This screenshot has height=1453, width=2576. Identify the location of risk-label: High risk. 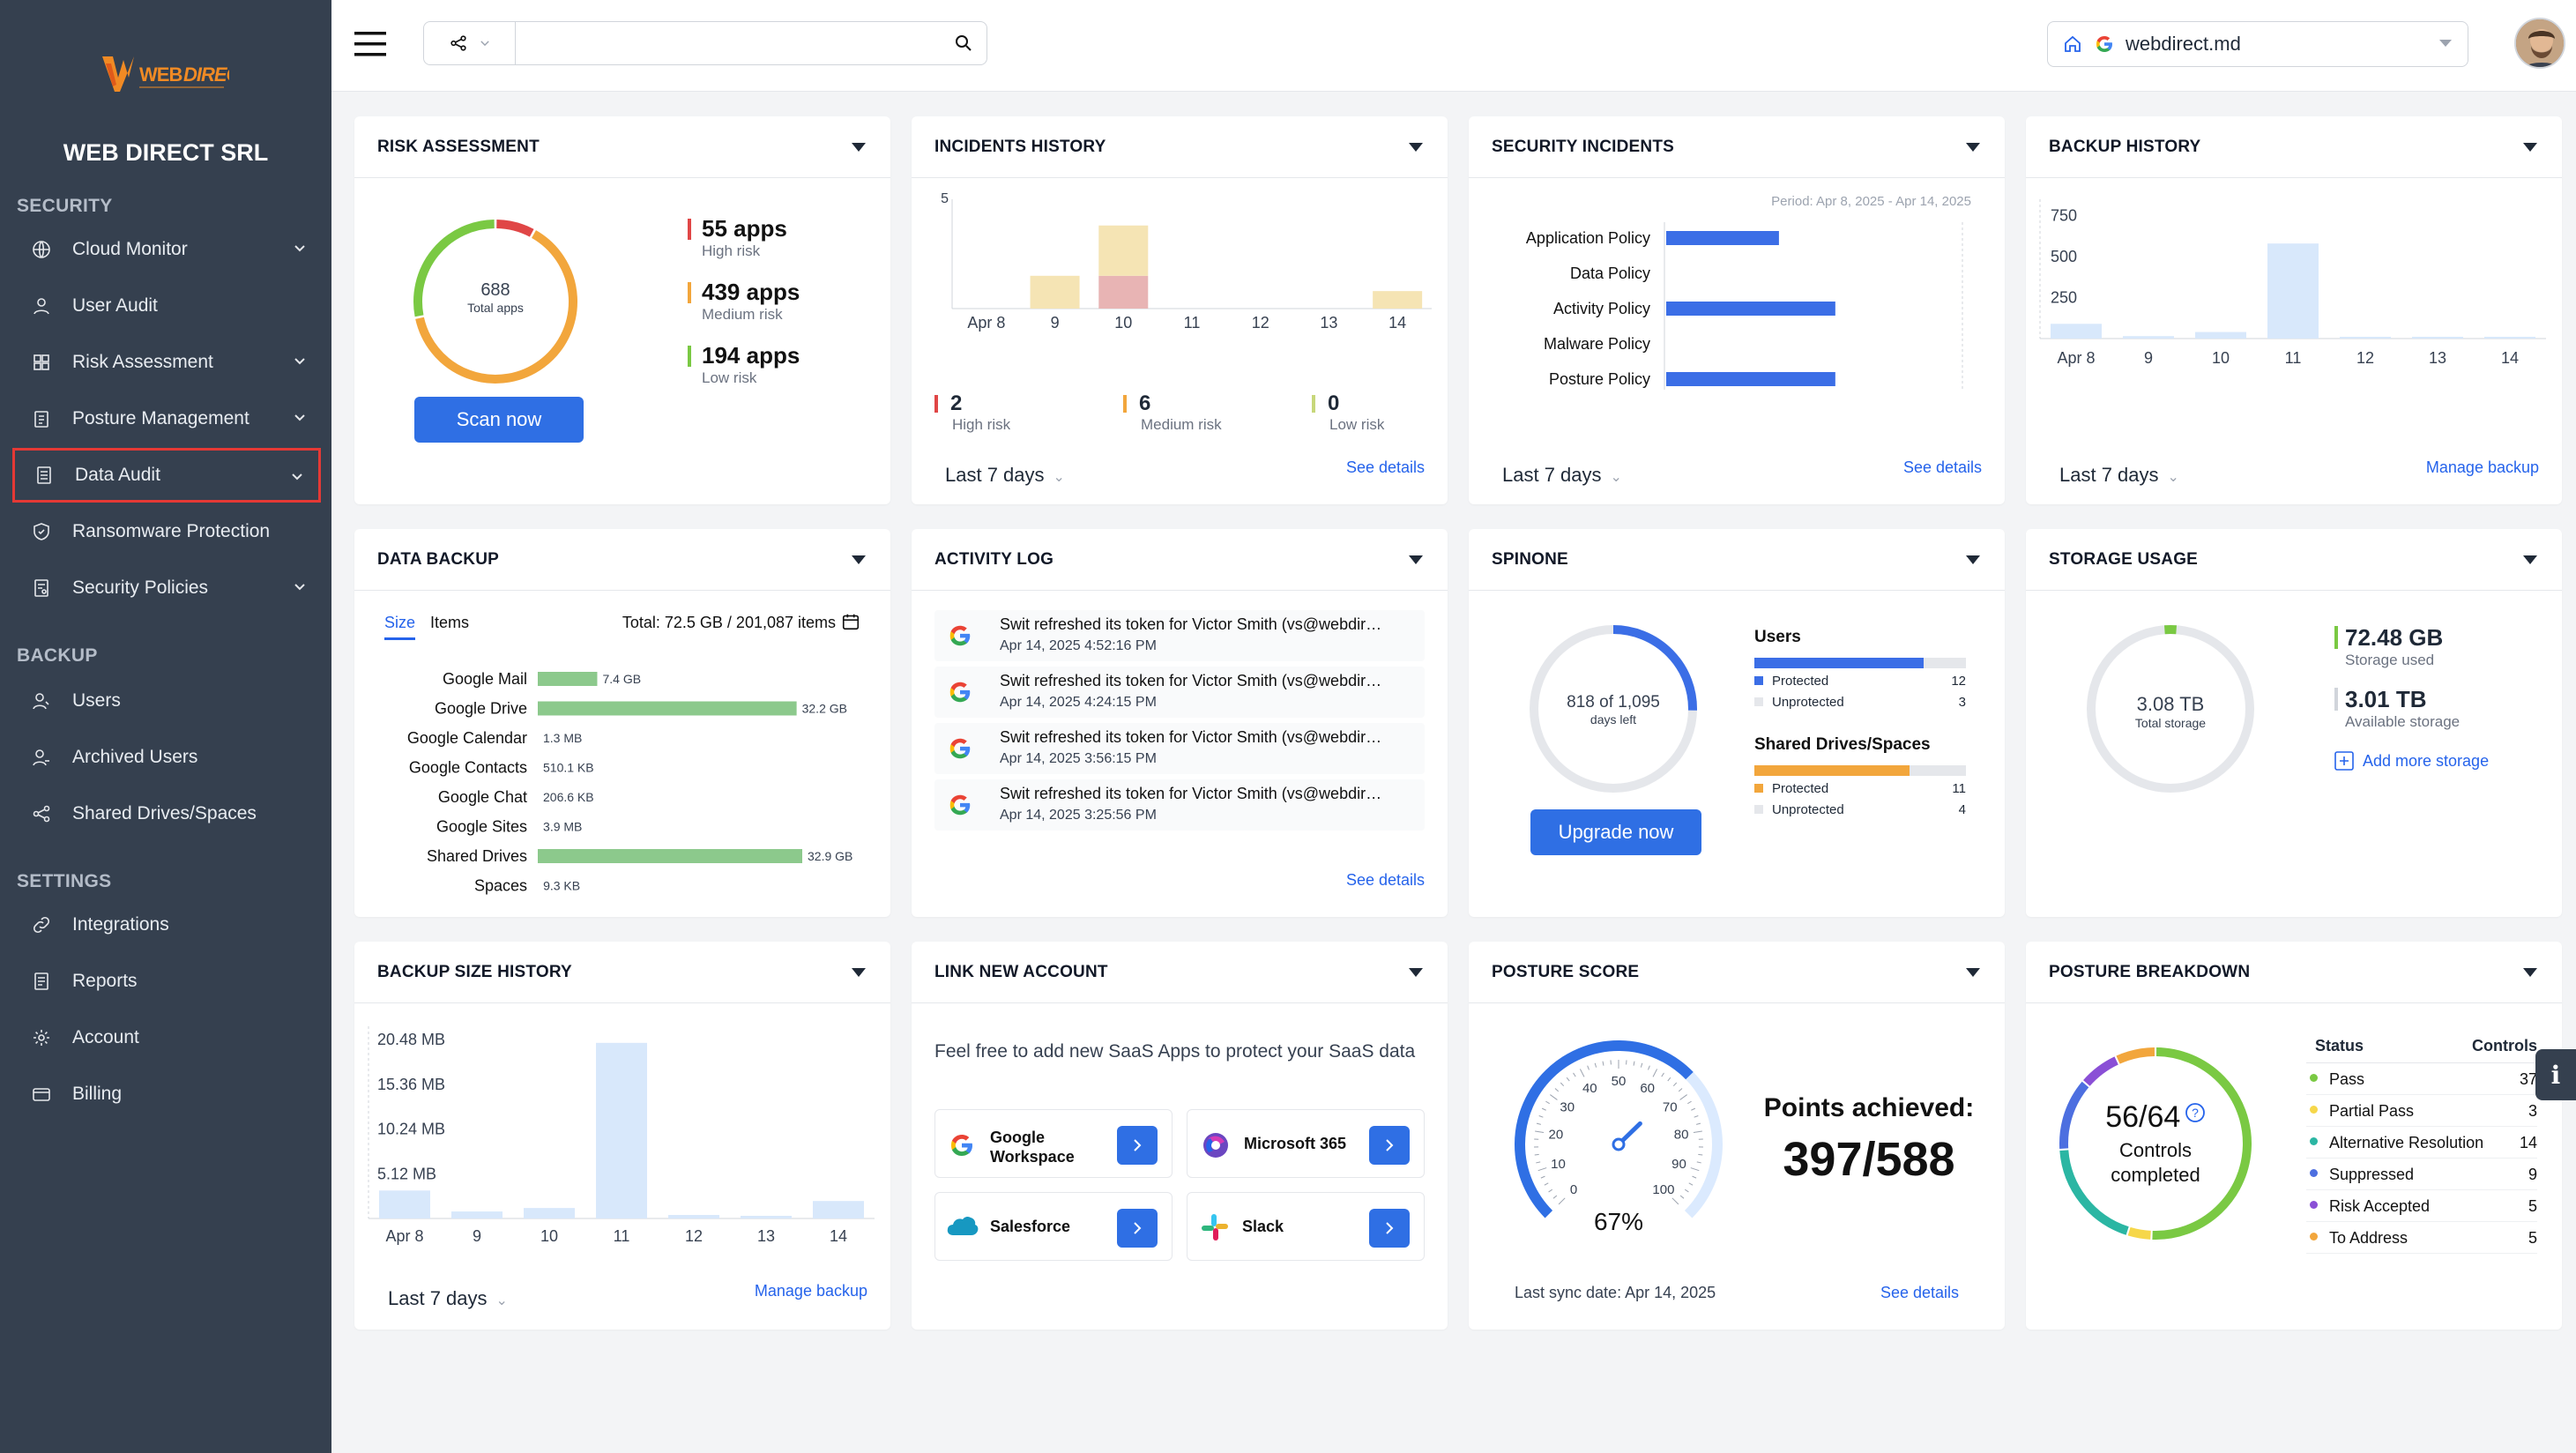
(731, 250).